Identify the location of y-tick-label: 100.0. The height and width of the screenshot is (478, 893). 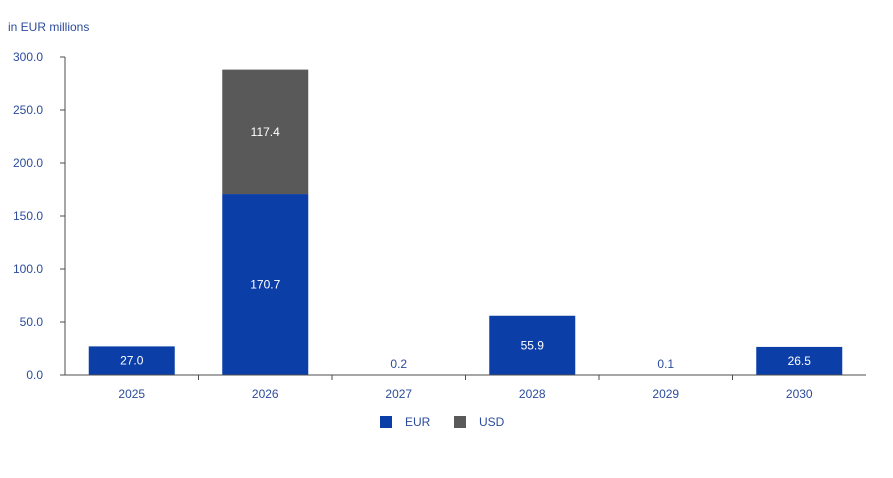
(28, 269).